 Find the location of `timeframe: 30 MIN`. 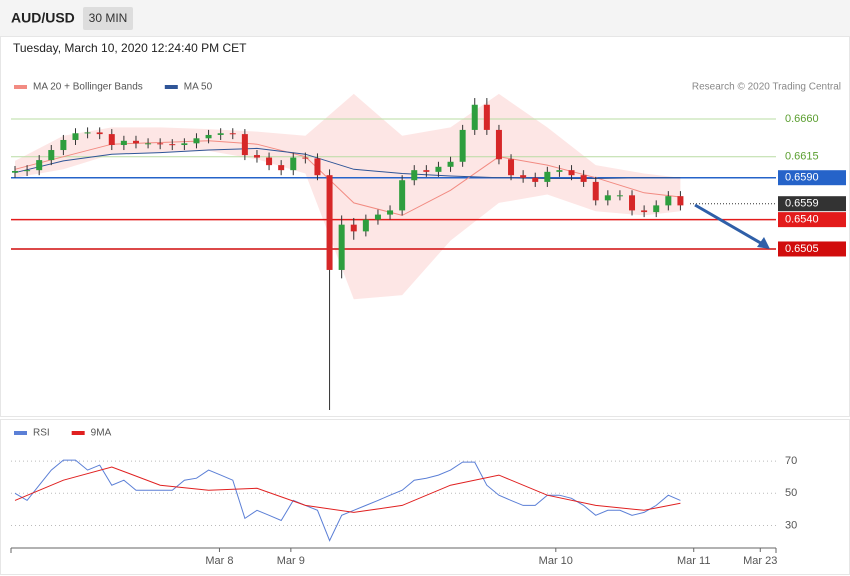

timeframe: 30 MIN is located at coordinates (108, 18).